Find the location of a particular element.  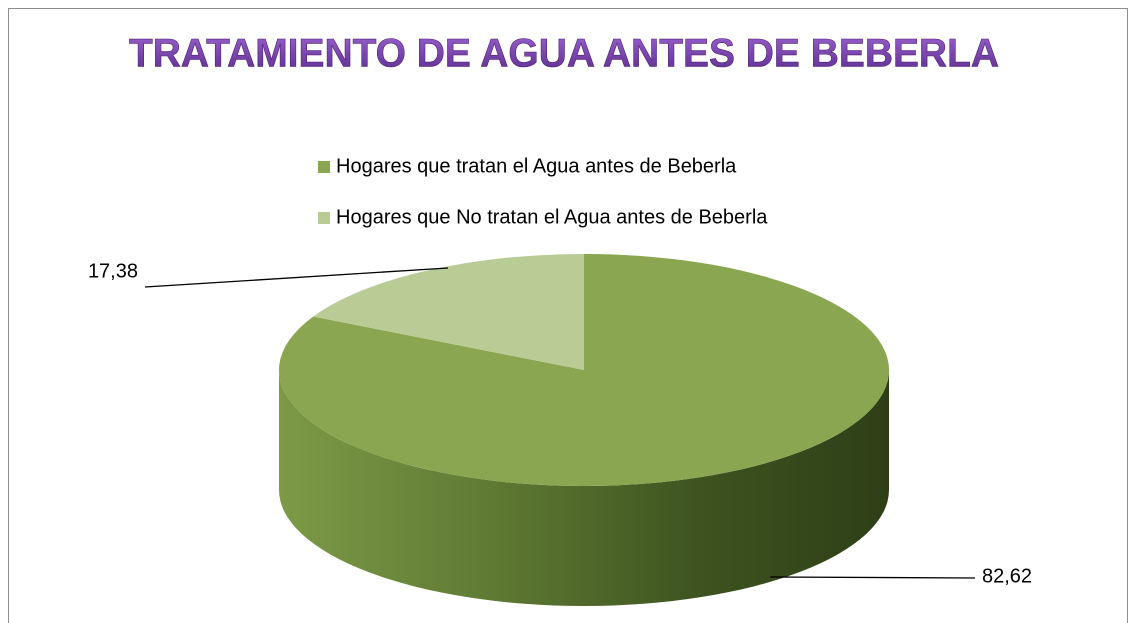

chart-title: TRATAMIENTO DE AGUA ANTES DE BEBERLA is located at coordinates (564, 54).